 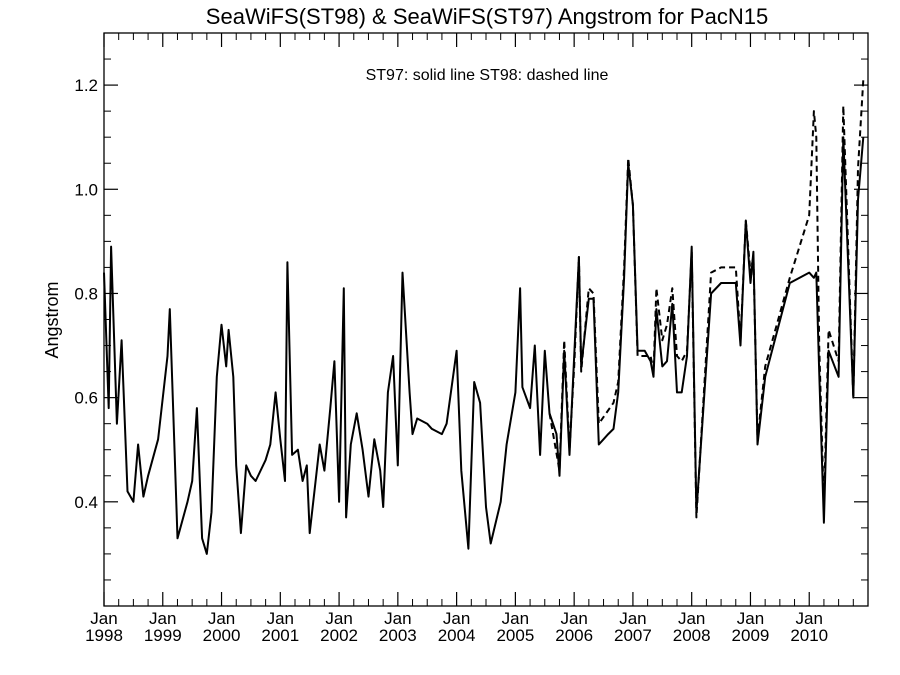 I want to click on x-tick-year: 2003, so click(x=398, y=635).